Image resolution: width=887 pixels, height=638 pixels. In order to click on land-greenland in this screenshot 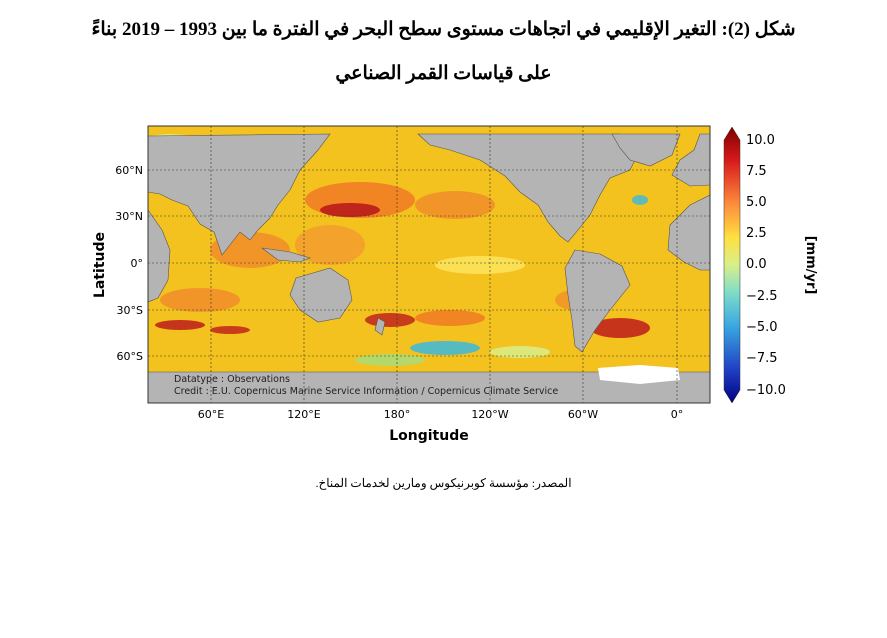, I will do `click(646, 150)`.